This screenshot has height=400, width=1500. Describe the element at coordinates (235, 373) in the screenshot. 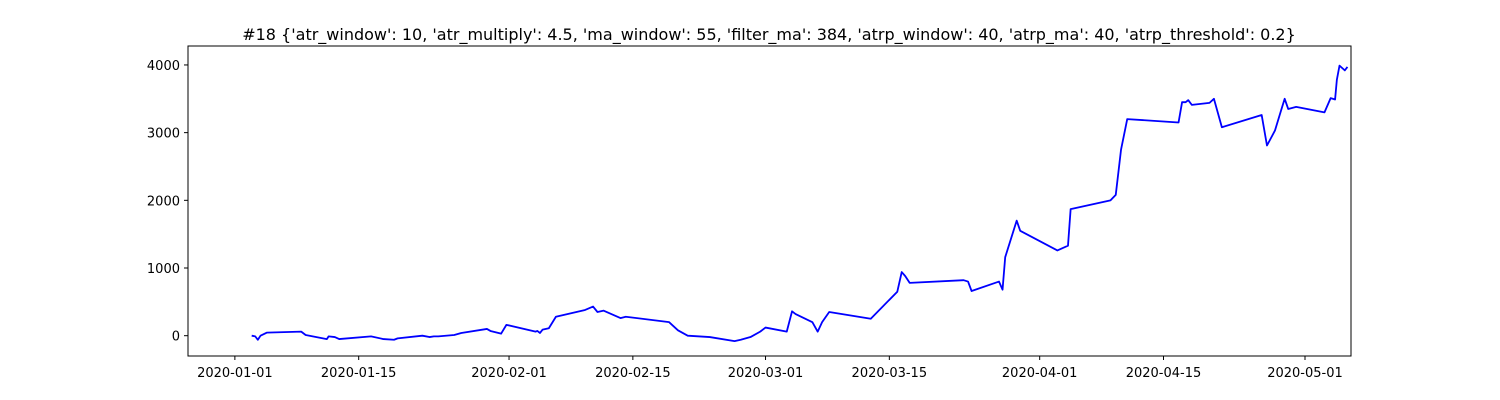

I see `x-tick-label: 2020-01-01` at that location.